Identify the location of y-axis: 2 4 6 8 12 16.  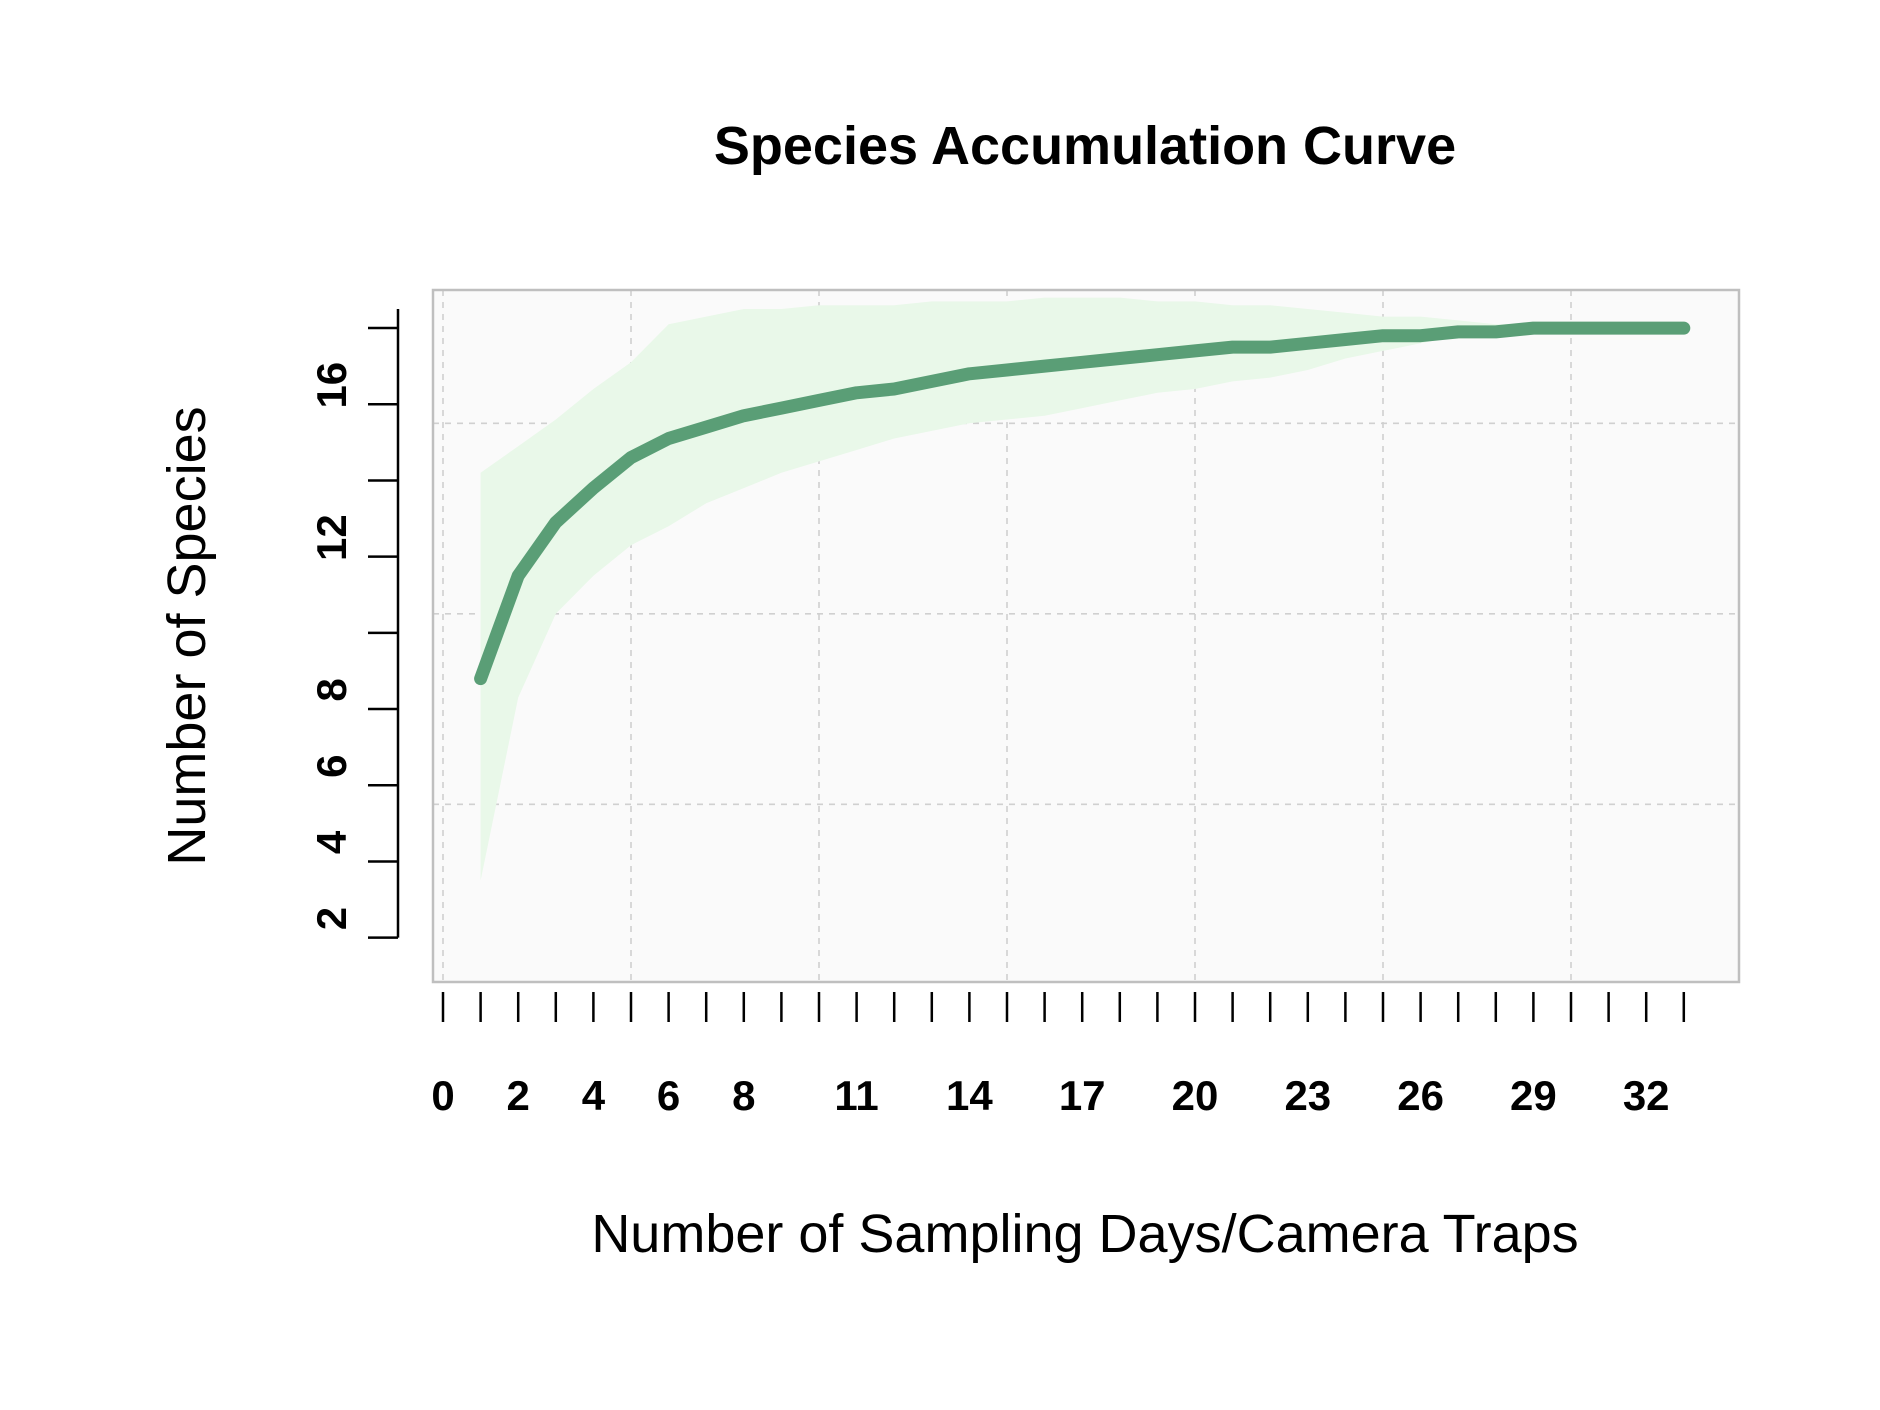
(354, 624).